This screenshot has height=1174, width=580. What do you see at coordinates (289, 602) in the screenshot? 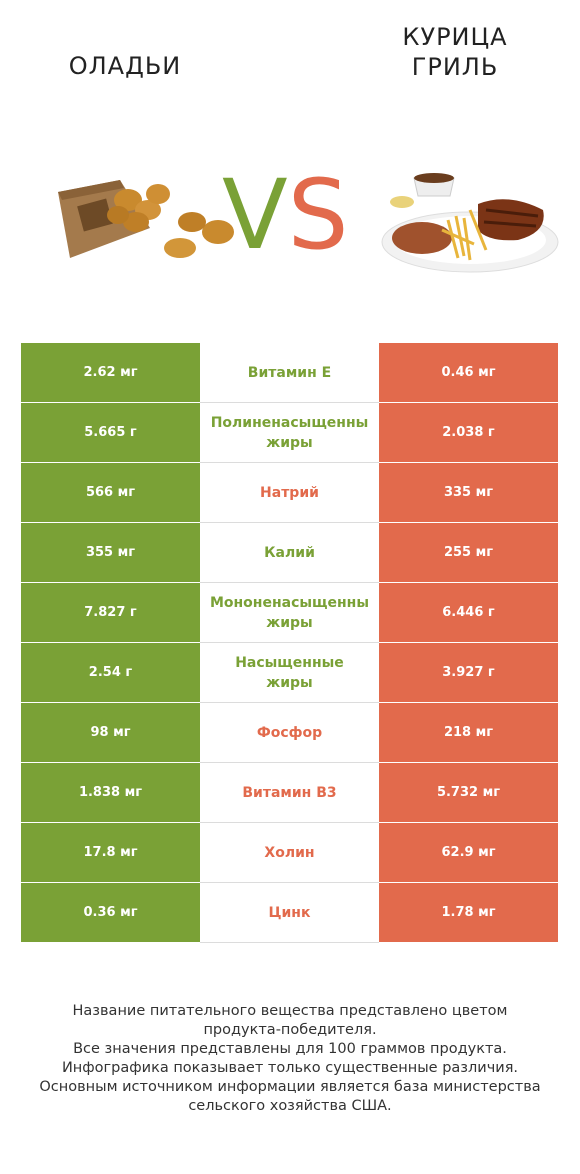
I see `nutrient-name-line1: Мононенасыщенны` at bounding box center [289, 602].